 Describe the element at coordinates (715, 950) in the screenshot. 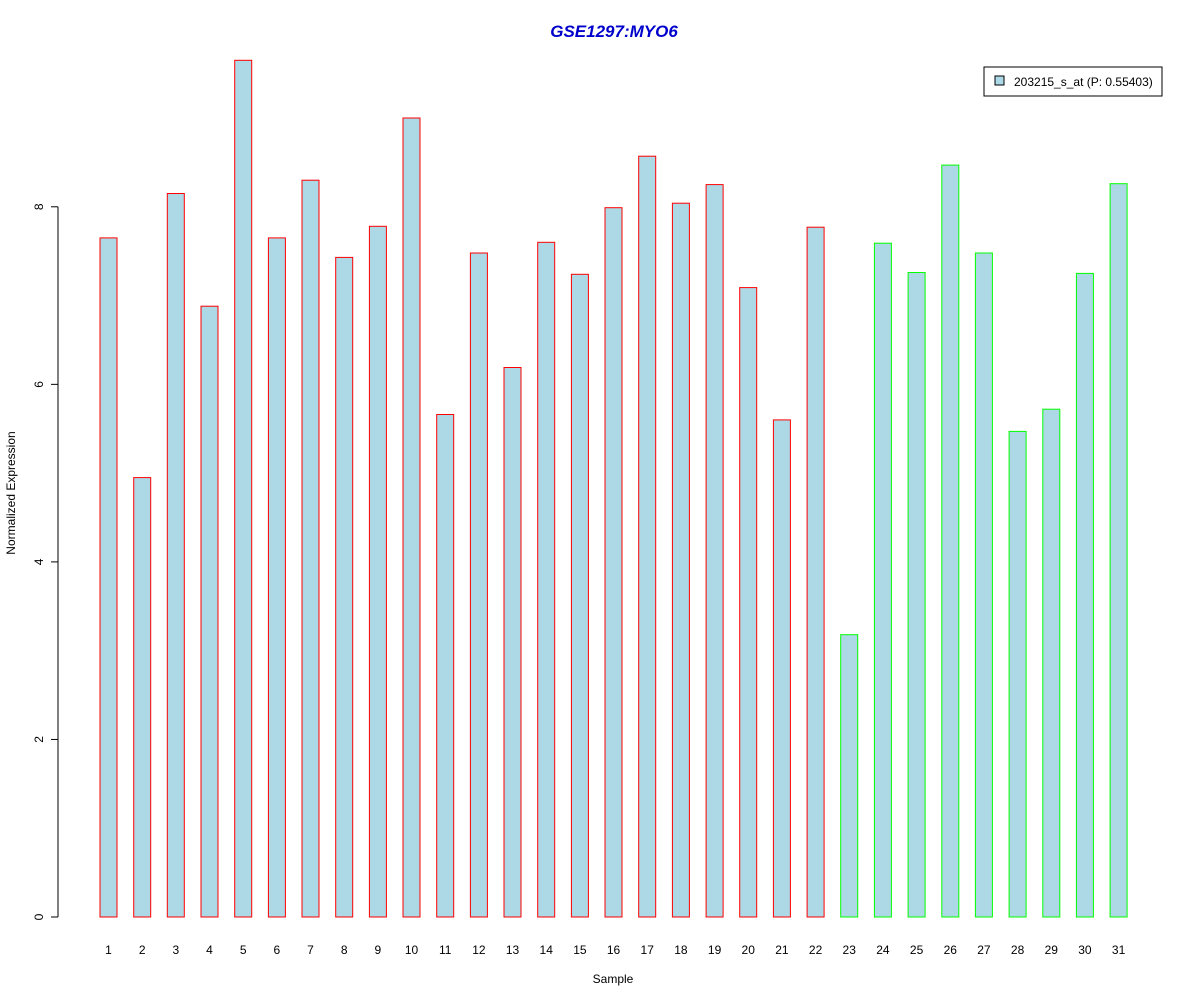

I see `x-tick-label: 19` at that location.